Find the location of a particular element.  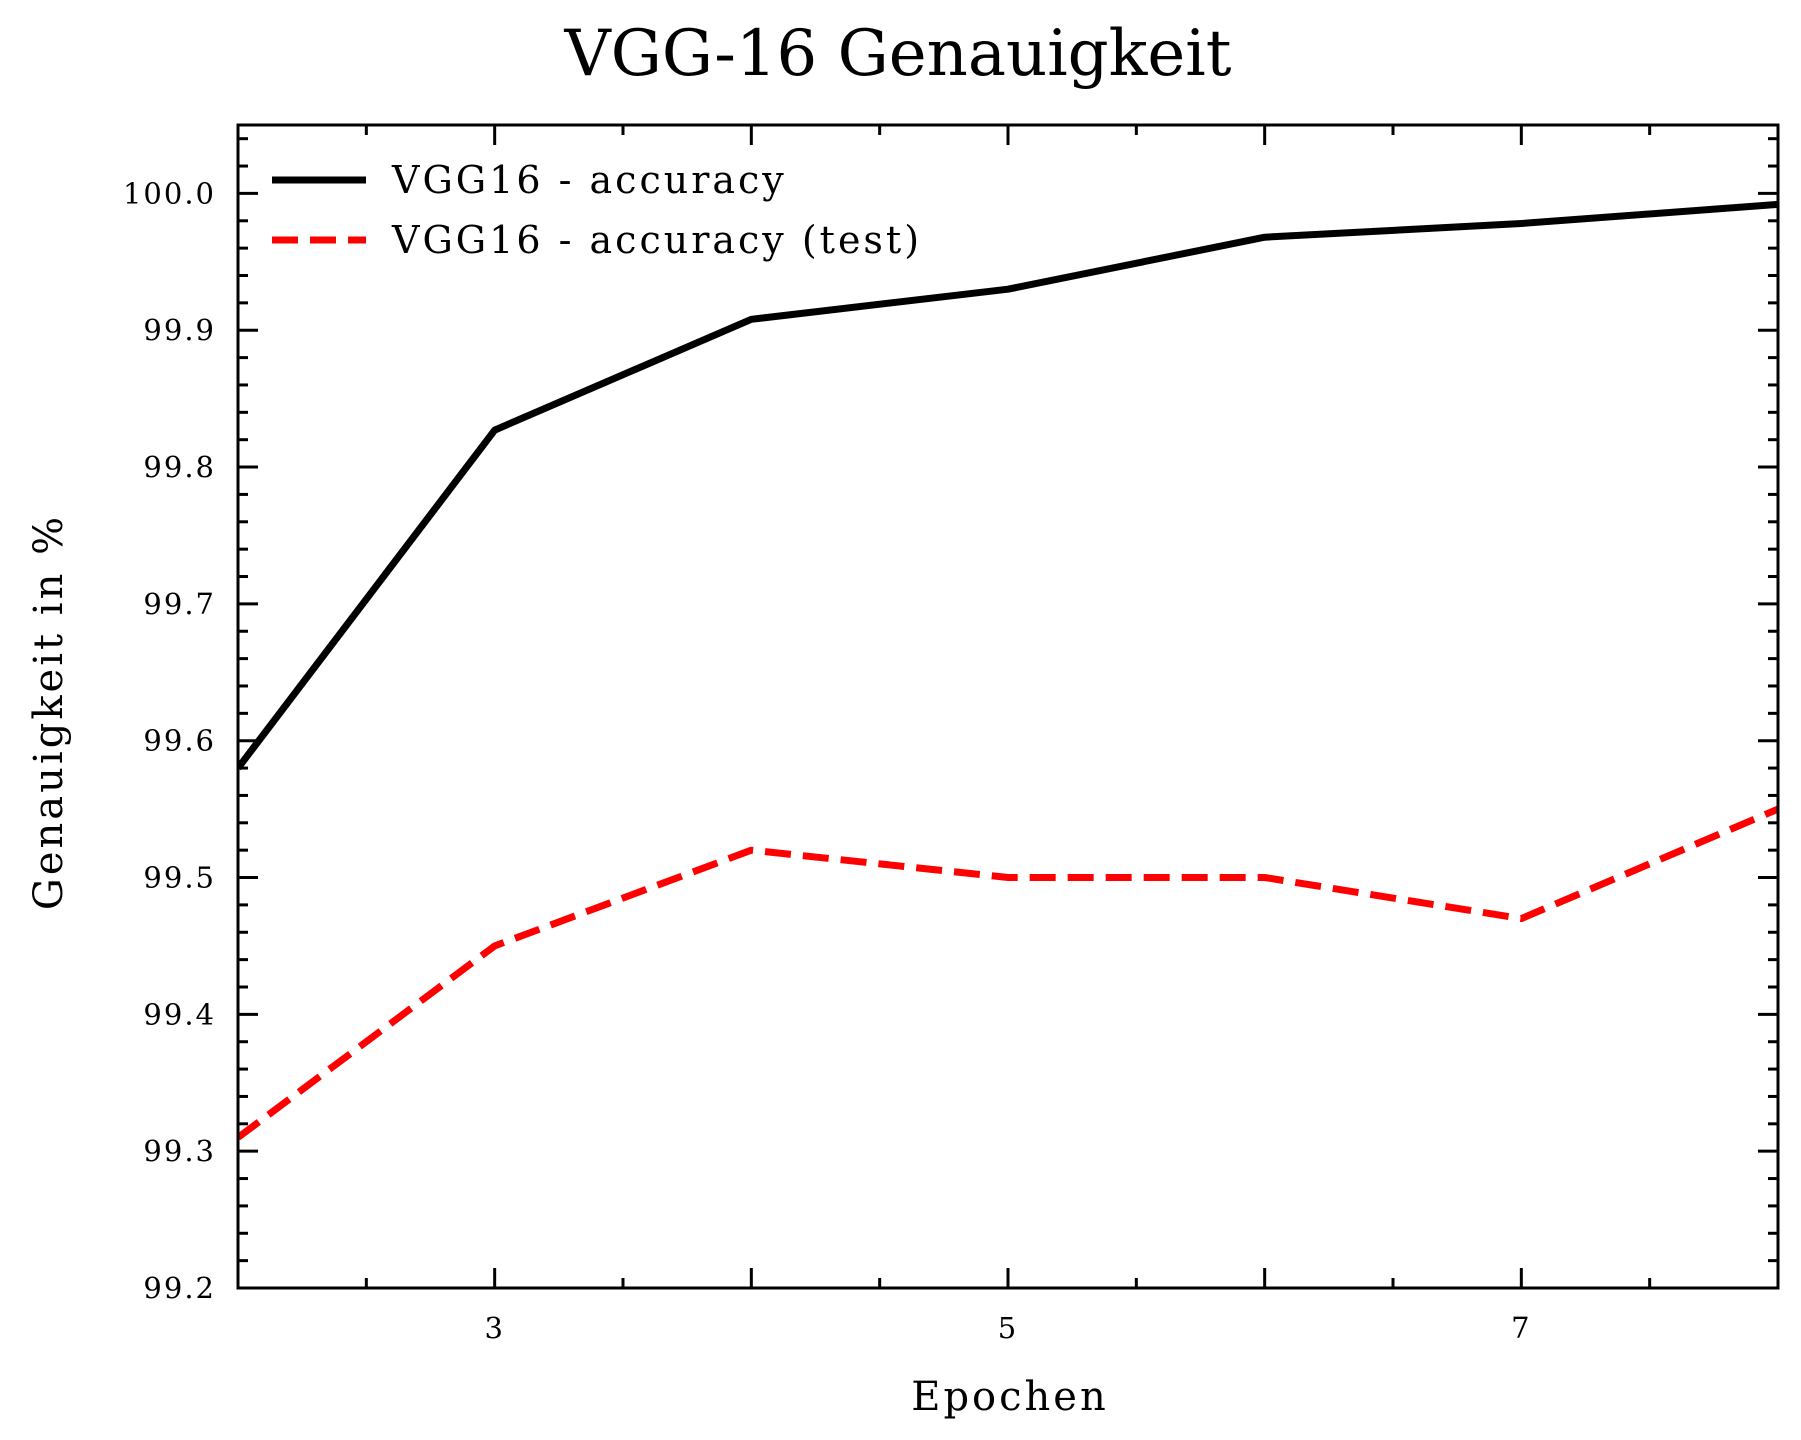

y-tick-label: 99.6 is located at coordinates (179, 741).